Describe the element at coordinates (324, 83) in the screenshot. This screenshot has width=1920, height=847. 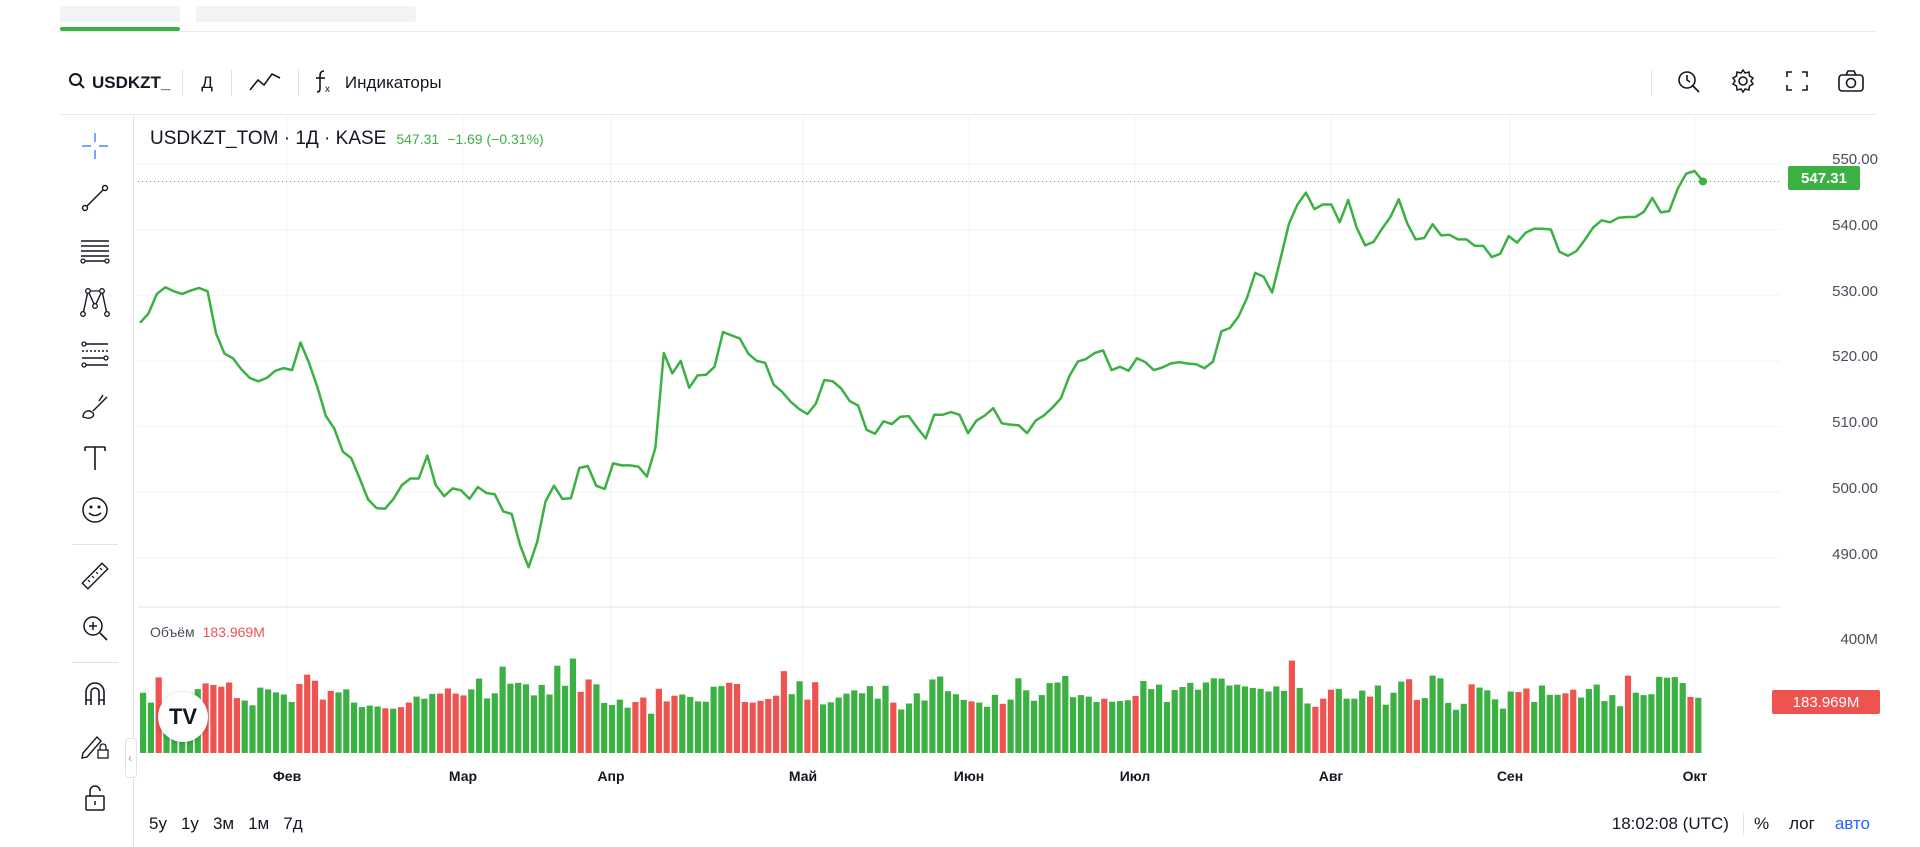
I see `fx-icon: x` at that location.